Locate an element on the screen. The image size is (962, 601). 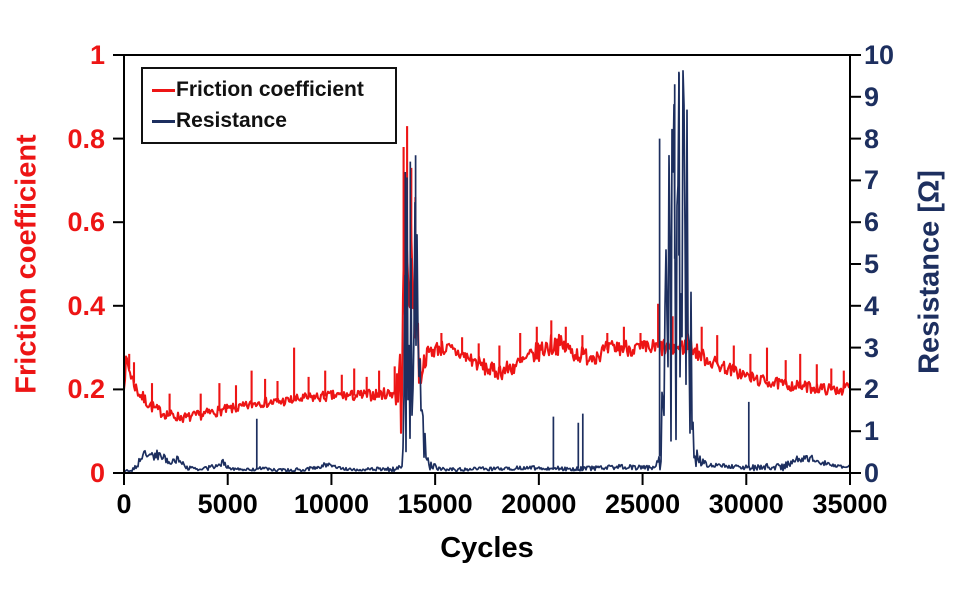
y-right-tick-label: 4 is located at coordinates (872, 305).